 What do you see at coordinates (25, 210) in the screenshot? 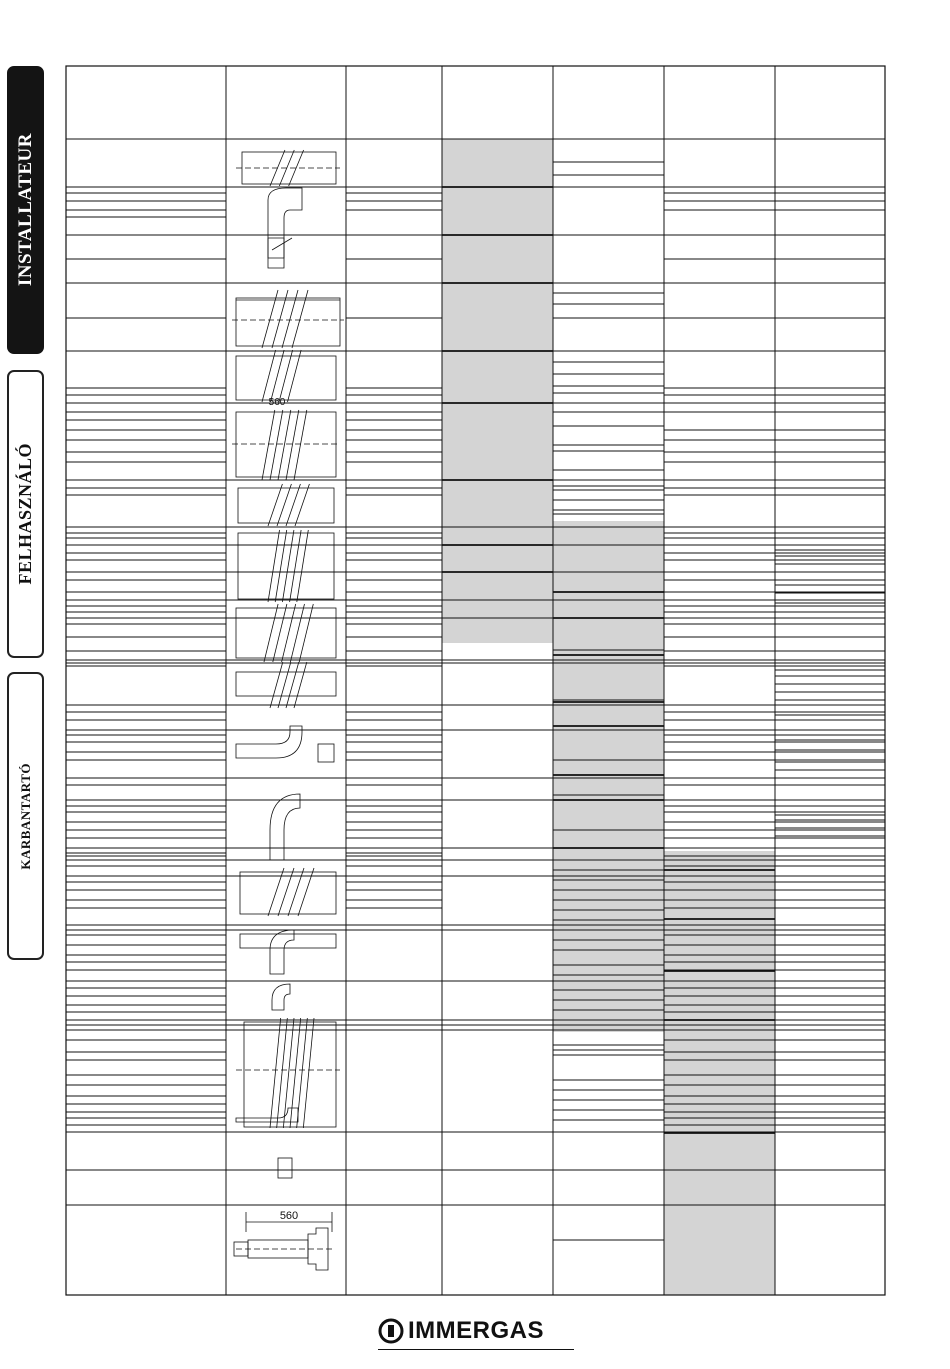
I see `tab-installer: INSTALLATEUR` at bounding box center [25, 210].